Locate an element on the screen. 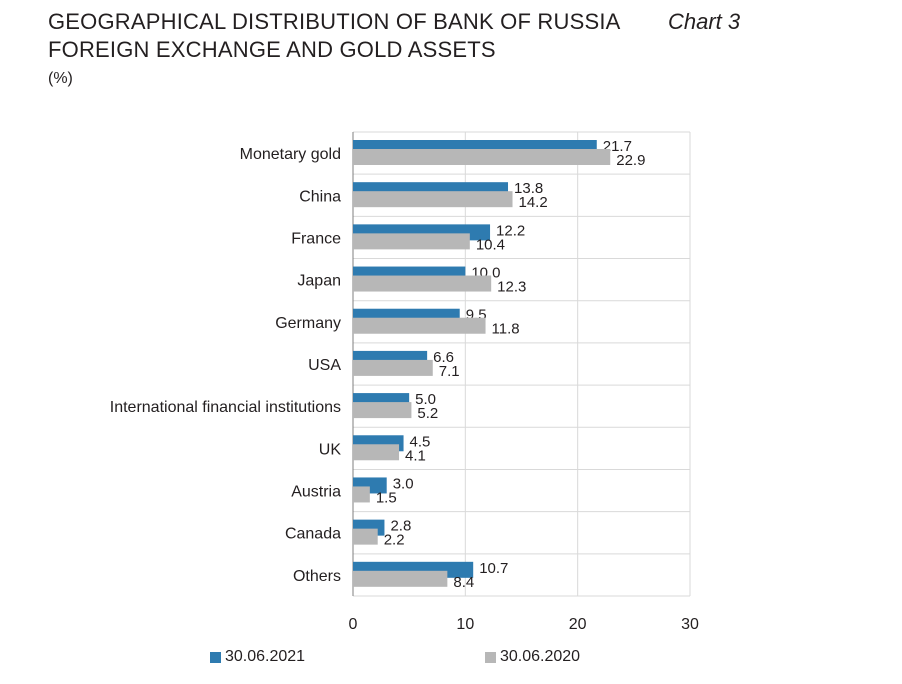 The width and height of the screenshot is (902, 684). data-label-2021: 4.5 is located at coordinates (420, 441).